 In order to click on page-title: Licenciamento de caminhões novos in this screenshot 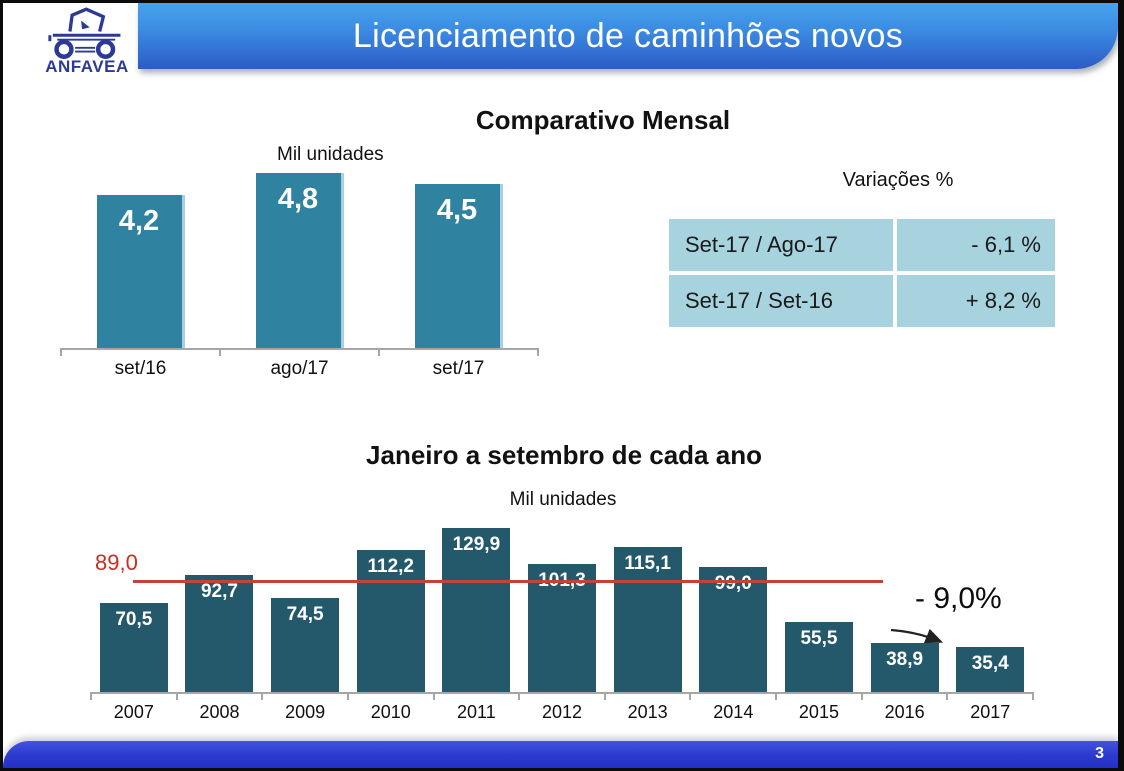, I will do `click(628, 35)`.